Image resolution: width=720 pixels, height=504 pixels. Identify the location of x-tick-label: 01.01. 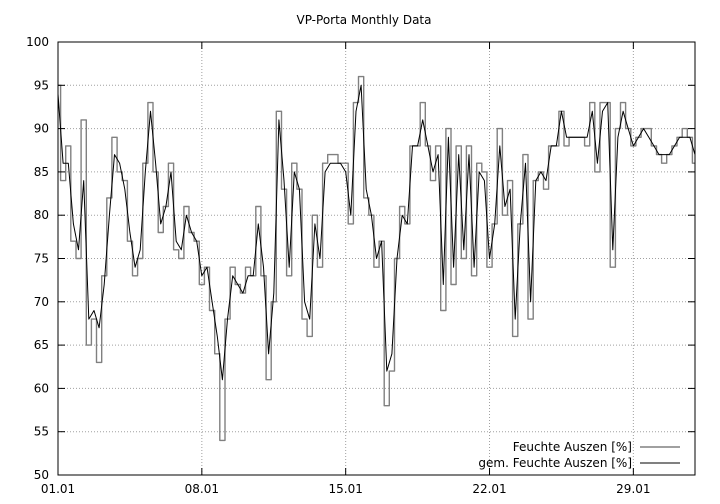
(58, 489).